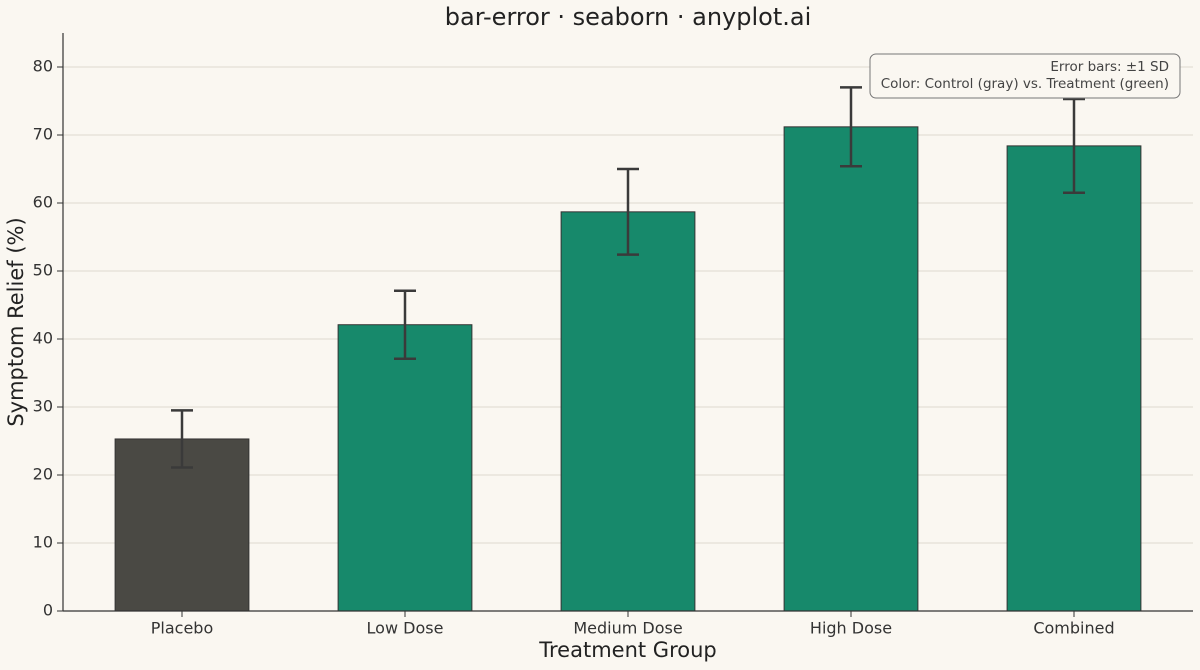  I want to click on x-tick-label: Combined, so click(1073, 628).